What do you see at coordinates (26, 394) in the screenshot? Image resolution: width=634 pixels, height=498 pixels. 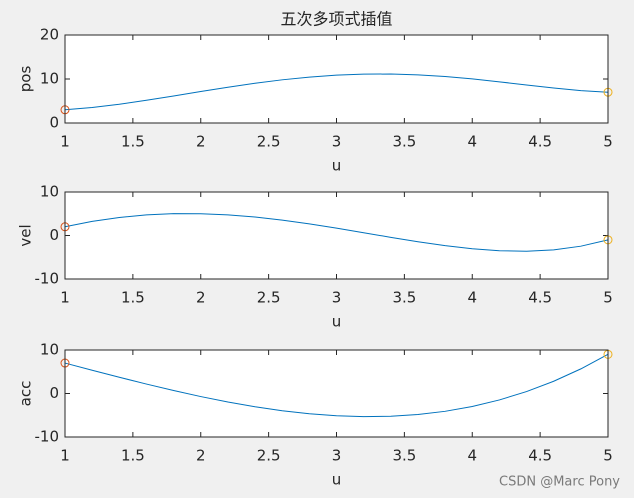 I see `y-axis-label: acc` at bounding box center [26, 394].